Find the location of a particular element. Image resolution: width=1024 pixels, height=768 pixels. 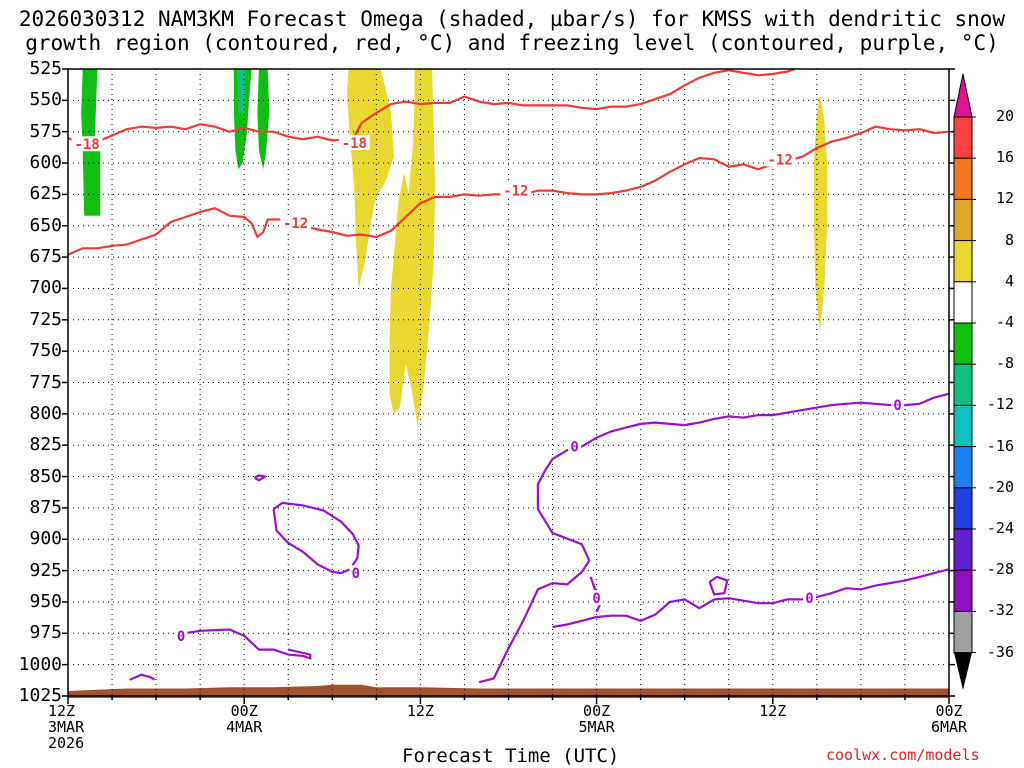

ytick-label-925: 925 is located at coordinates (45, 570).